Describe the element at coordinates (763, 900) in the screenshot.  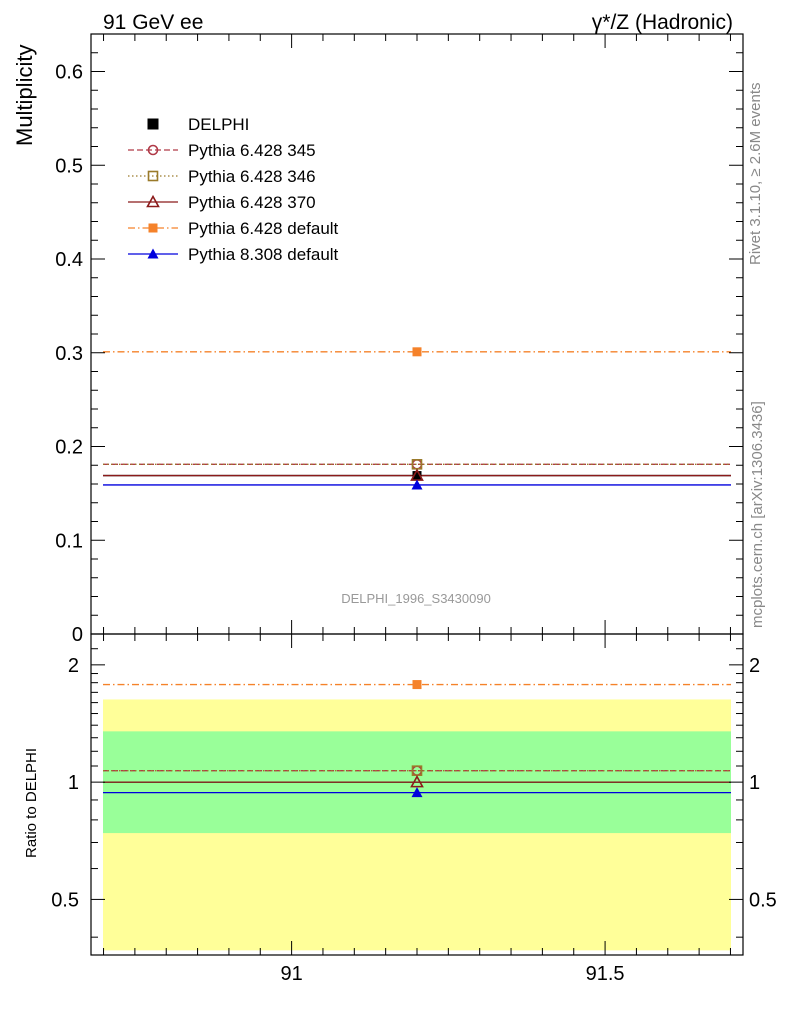
I see `ratio-ytick-label-right: 0.5` at that location.